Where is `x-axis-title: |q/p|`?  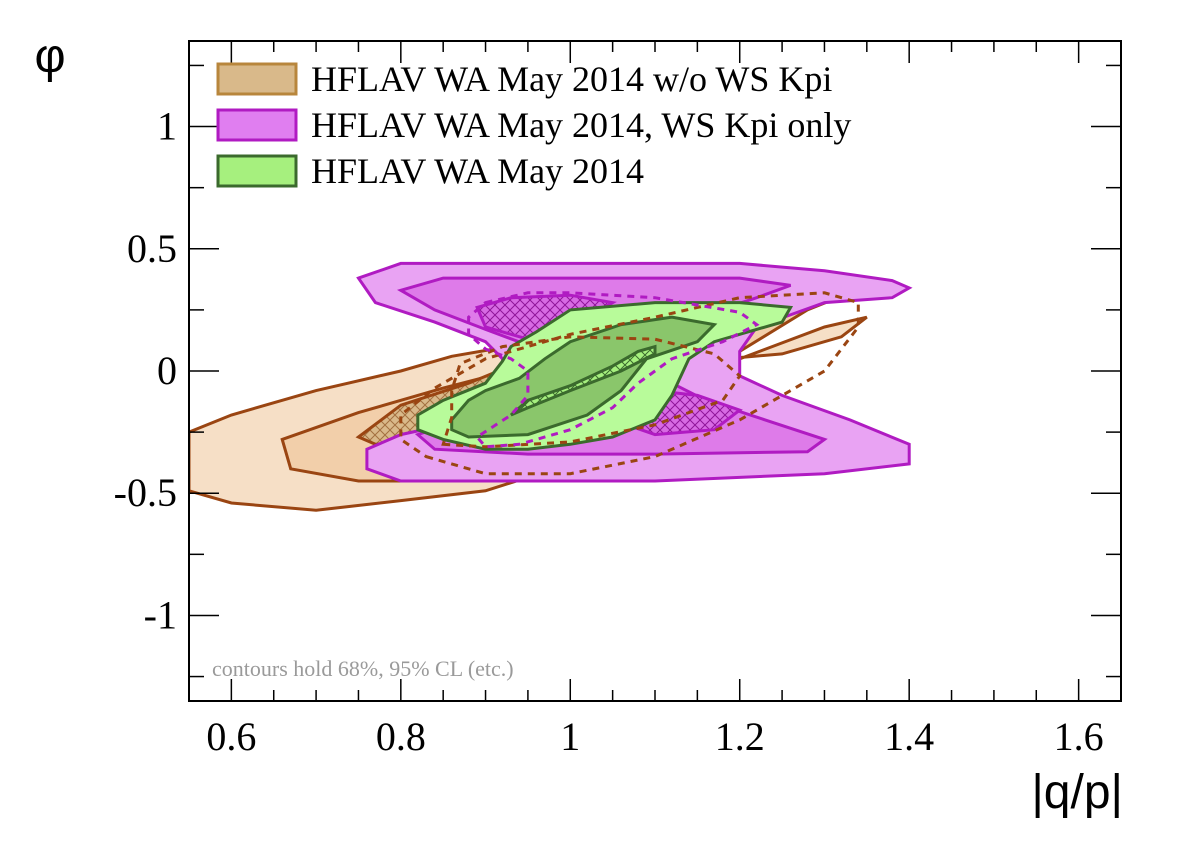 x-axis-title: |q/p| is located at coordinates (1077, 792).